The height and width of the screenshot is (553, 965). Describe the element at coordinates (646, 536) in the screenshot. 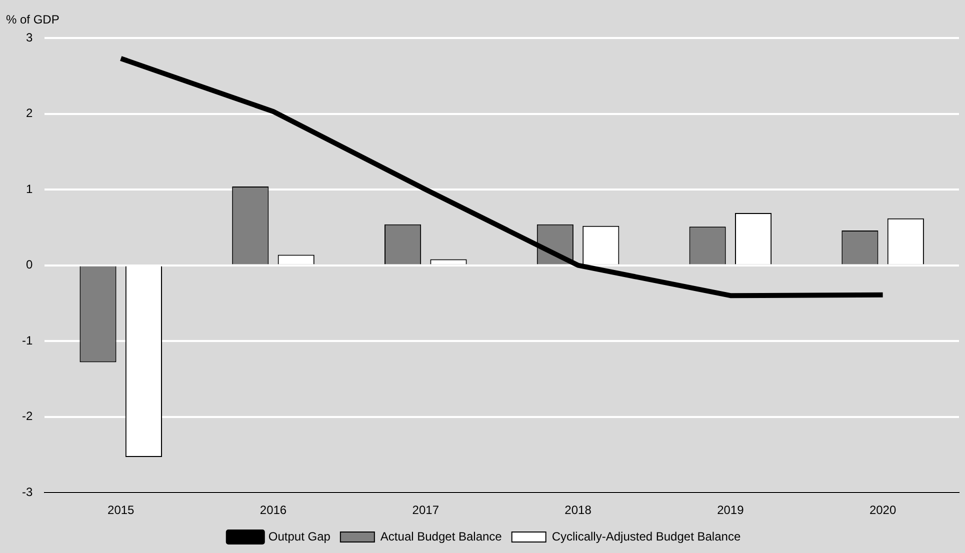

I see `legend-label: Cyclically-Adjusted Budget Balance` at that location.